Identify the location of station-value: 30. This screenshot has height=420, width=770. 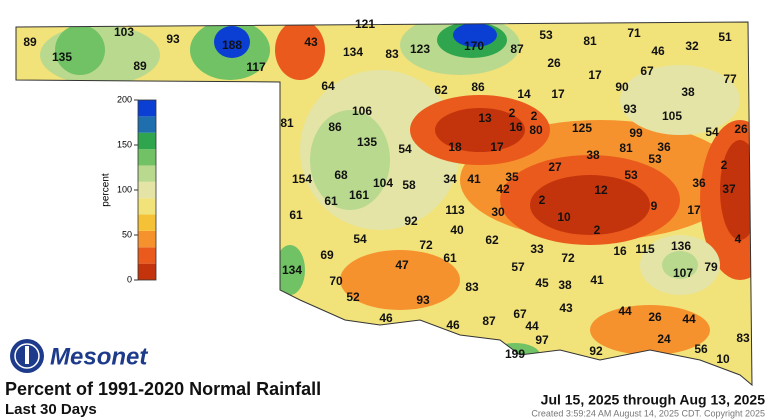
(498, 212).